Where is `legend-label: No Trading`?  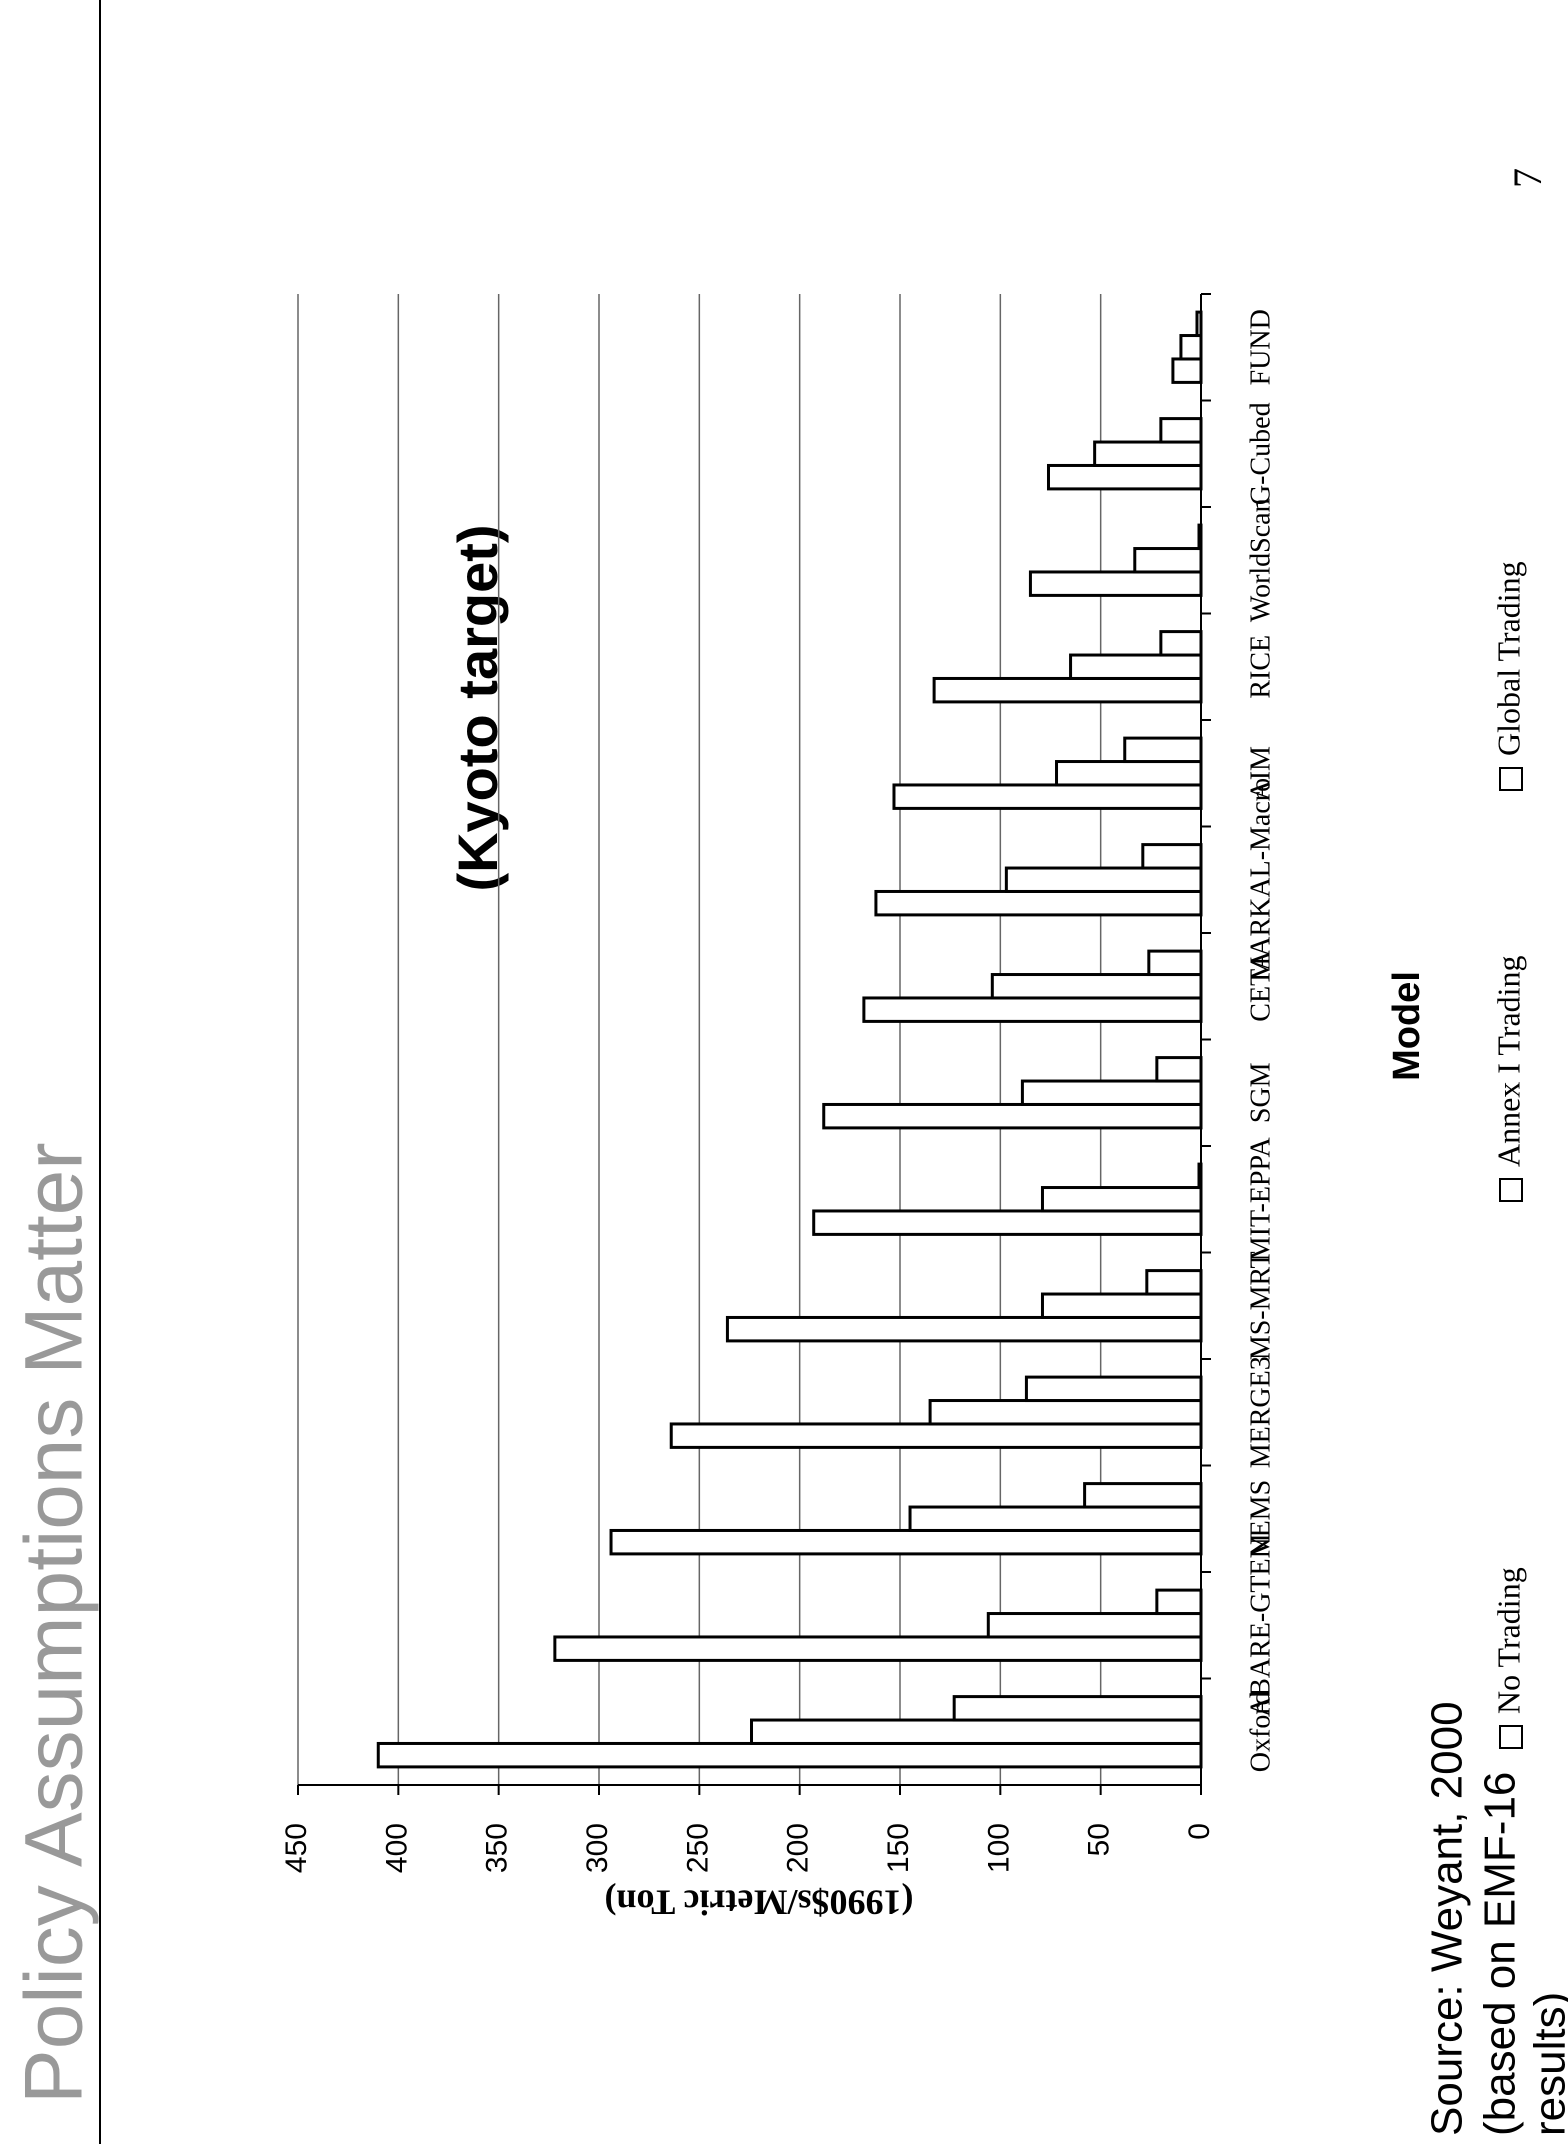 legend-label: No Trading is located at coordinates (1508, 1640).